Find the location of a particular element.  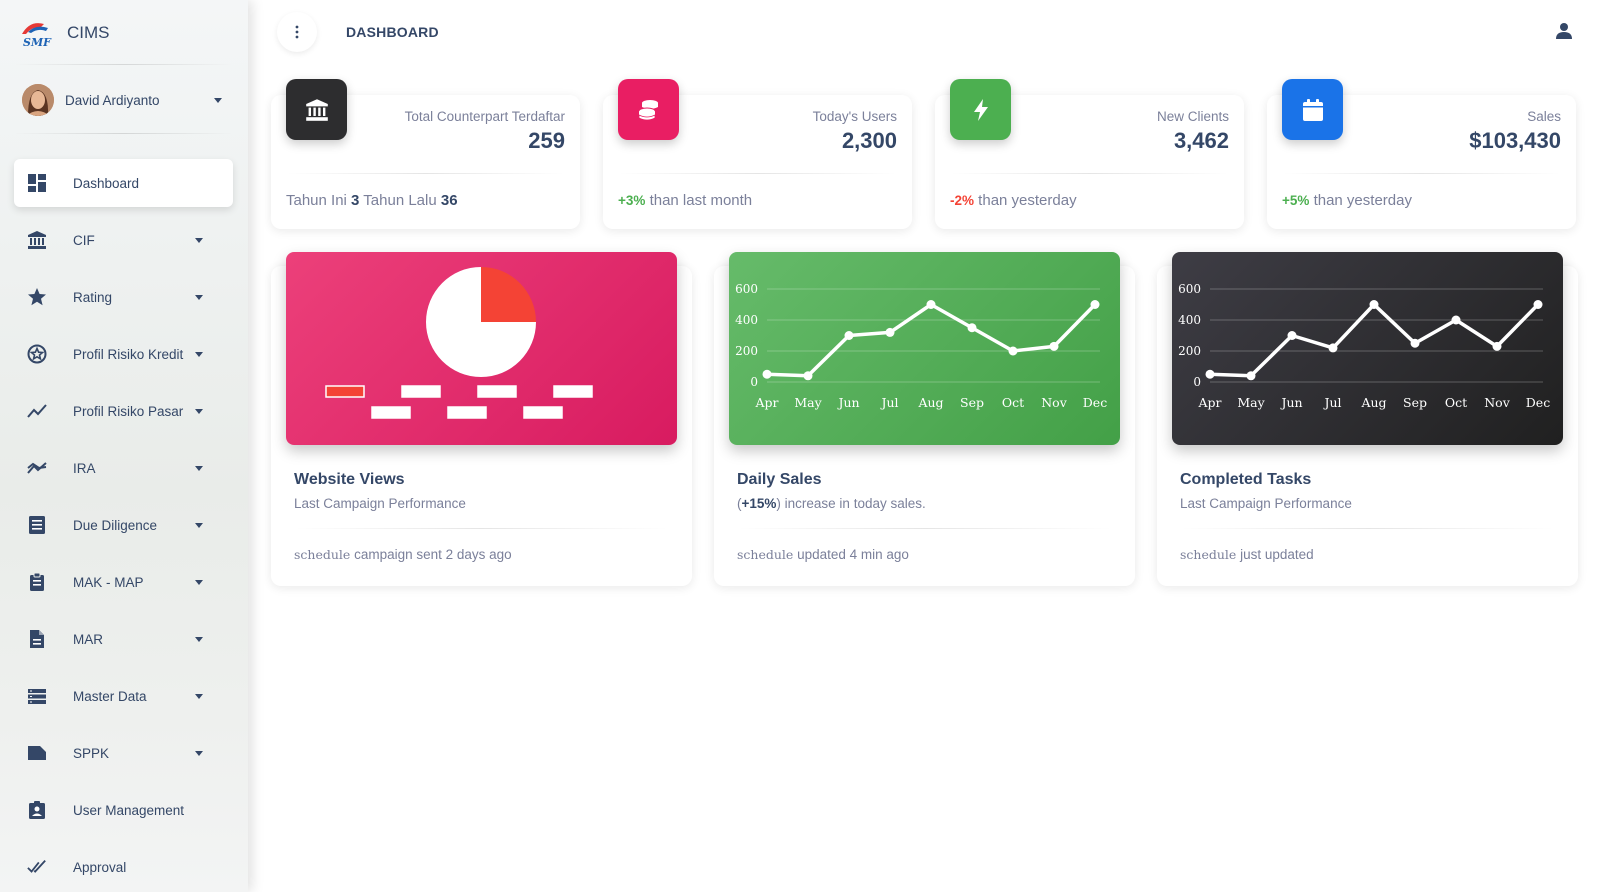

account-icon is located at coordinates (1565, 32).